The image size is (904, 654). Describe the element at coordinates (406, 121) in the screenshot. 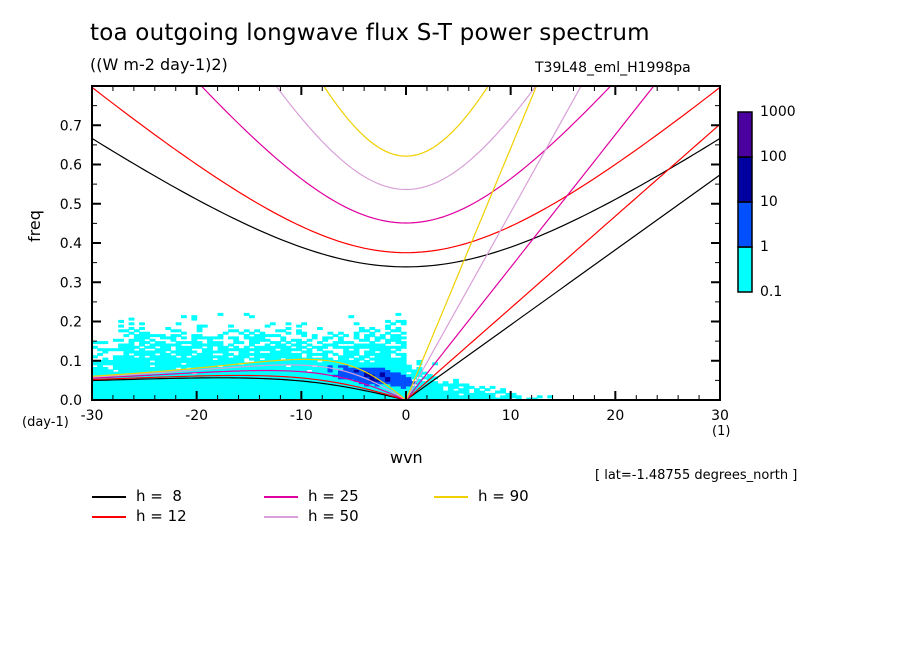

I see `inertia-gravity-curve` at that location.